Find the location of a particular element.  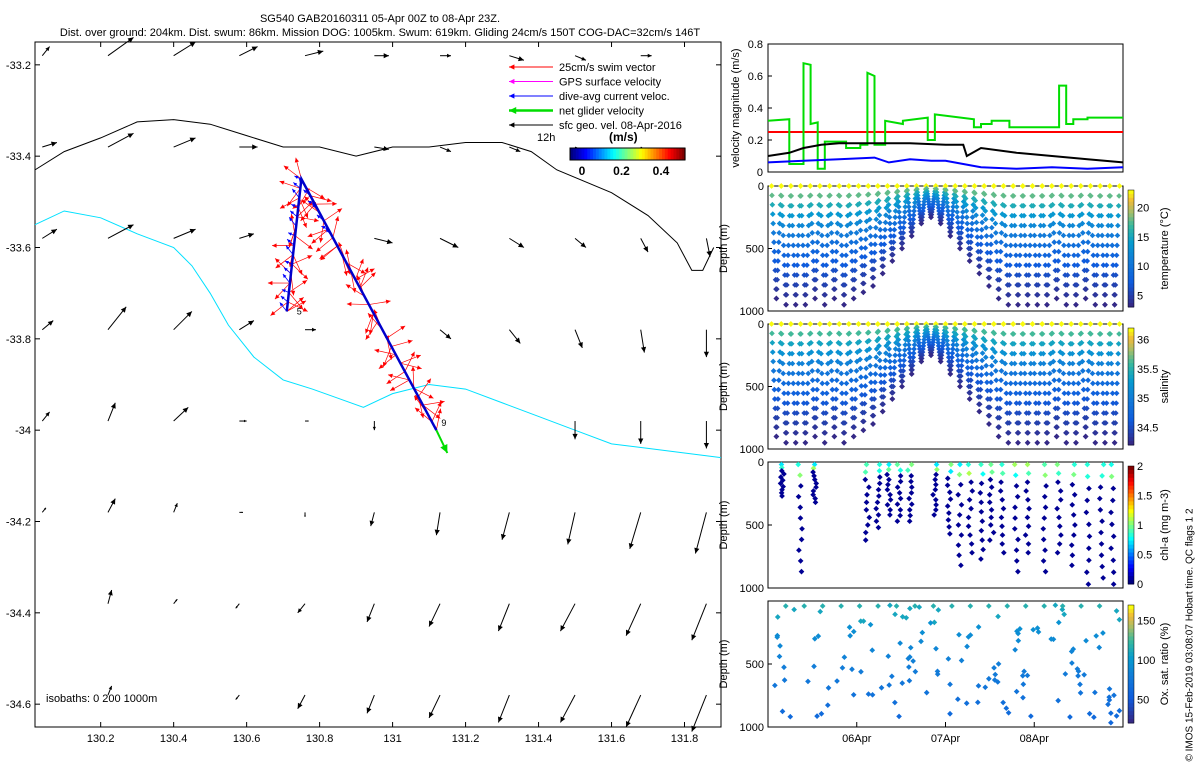

velocity-ylabel: velocity magnitude (m/s) is located at coordinates (736, 107).